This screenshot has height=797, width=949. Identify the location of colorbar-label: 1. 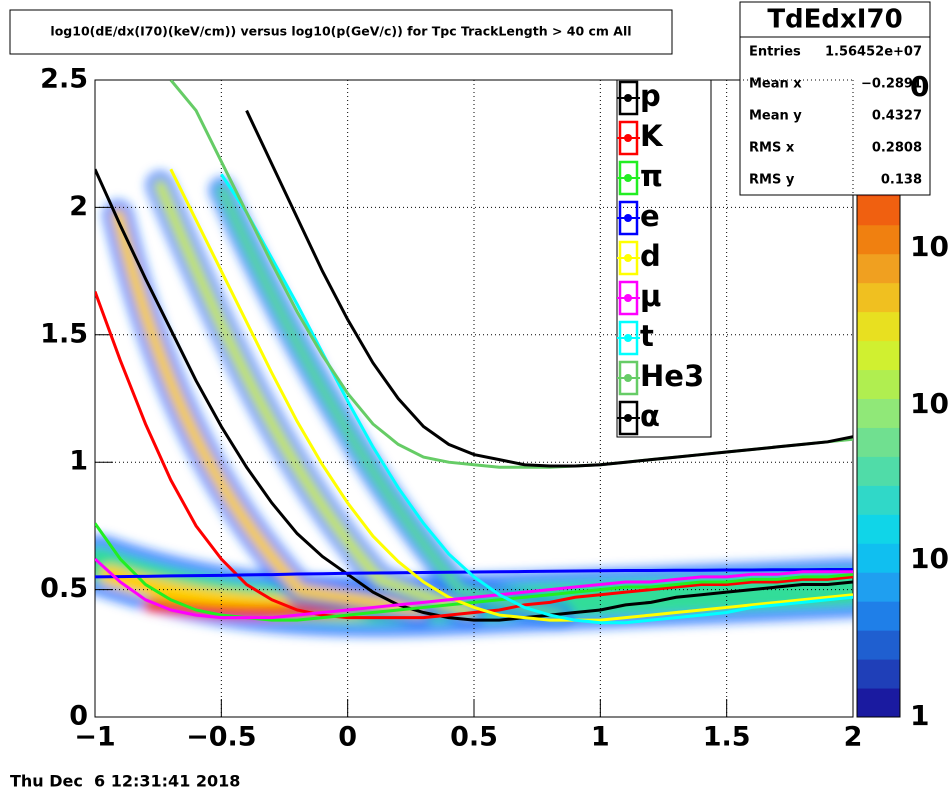
(919, 715).